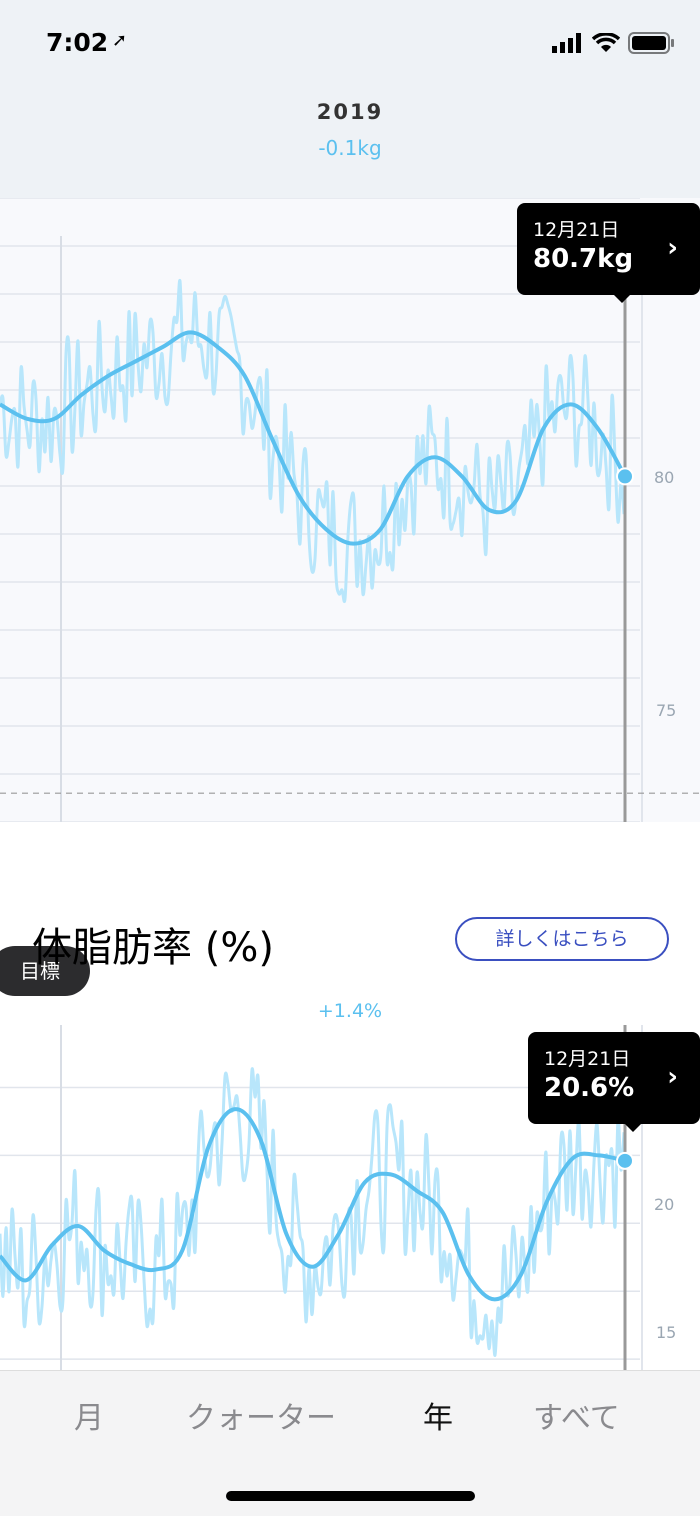  I want to click on signal-icon, so click(566, 43).